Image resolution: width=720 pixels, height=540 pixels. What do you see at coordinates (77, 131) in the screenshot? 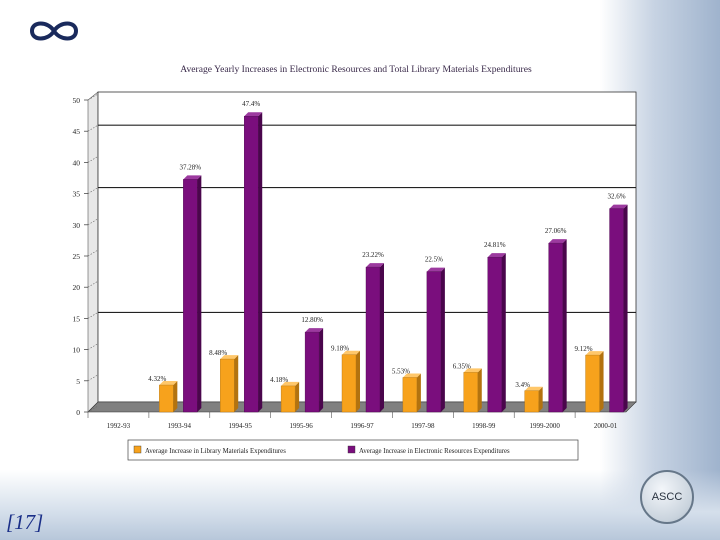
I see `y-tick-label: 45` at bounding box center [77, 131].